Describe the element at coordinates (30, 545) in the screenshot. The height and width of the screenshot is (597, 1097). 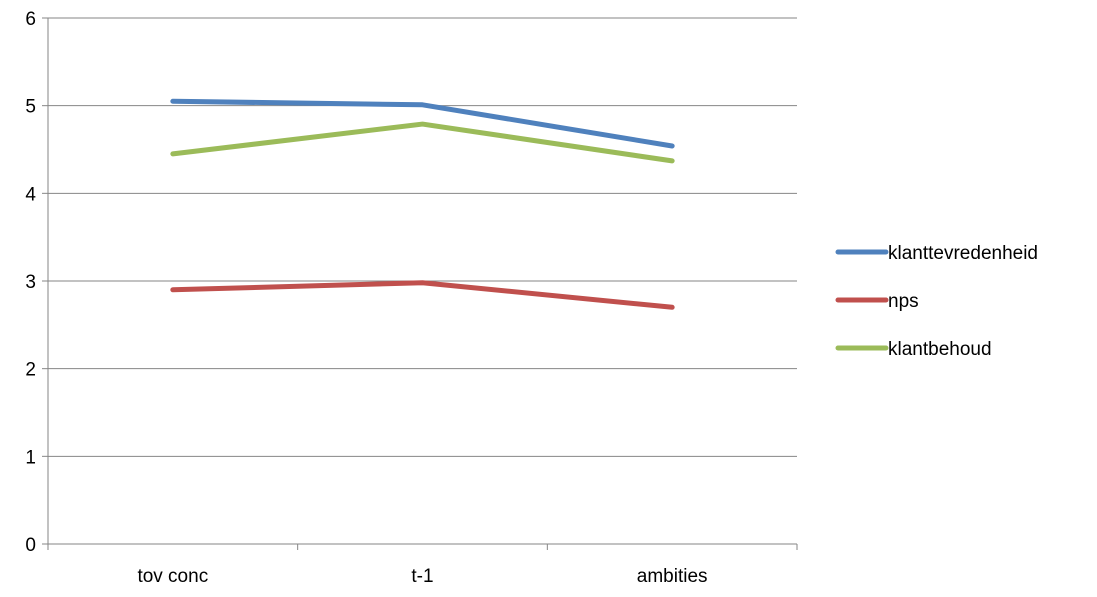
I see `y-tick-label: 0` at that location.